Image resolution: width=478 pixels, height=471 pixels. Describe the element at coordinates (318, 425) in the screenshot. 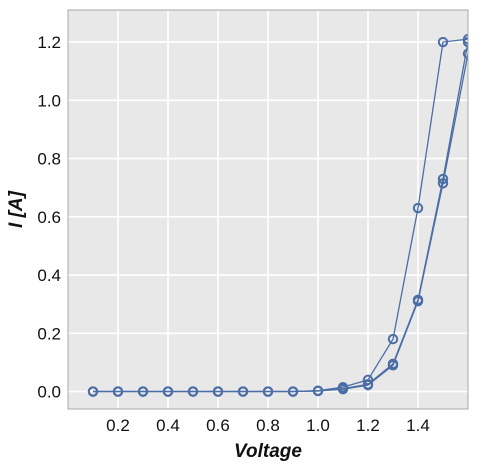

I see `x-tick-label: 1.0` at that location.